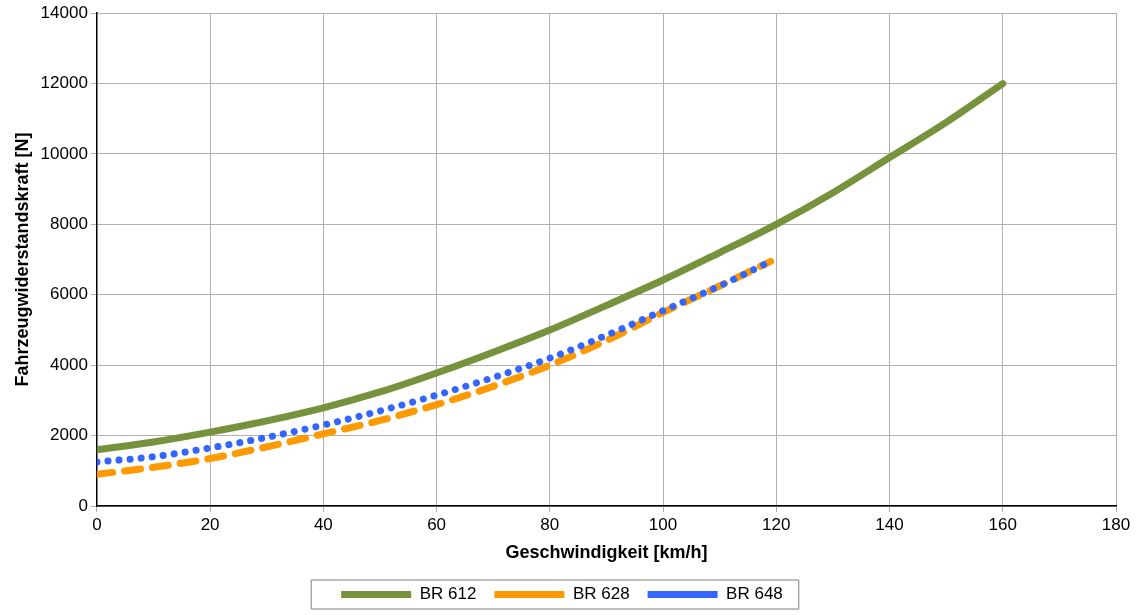  I want to click on y-tick-label: 6000, so click(69, 294).